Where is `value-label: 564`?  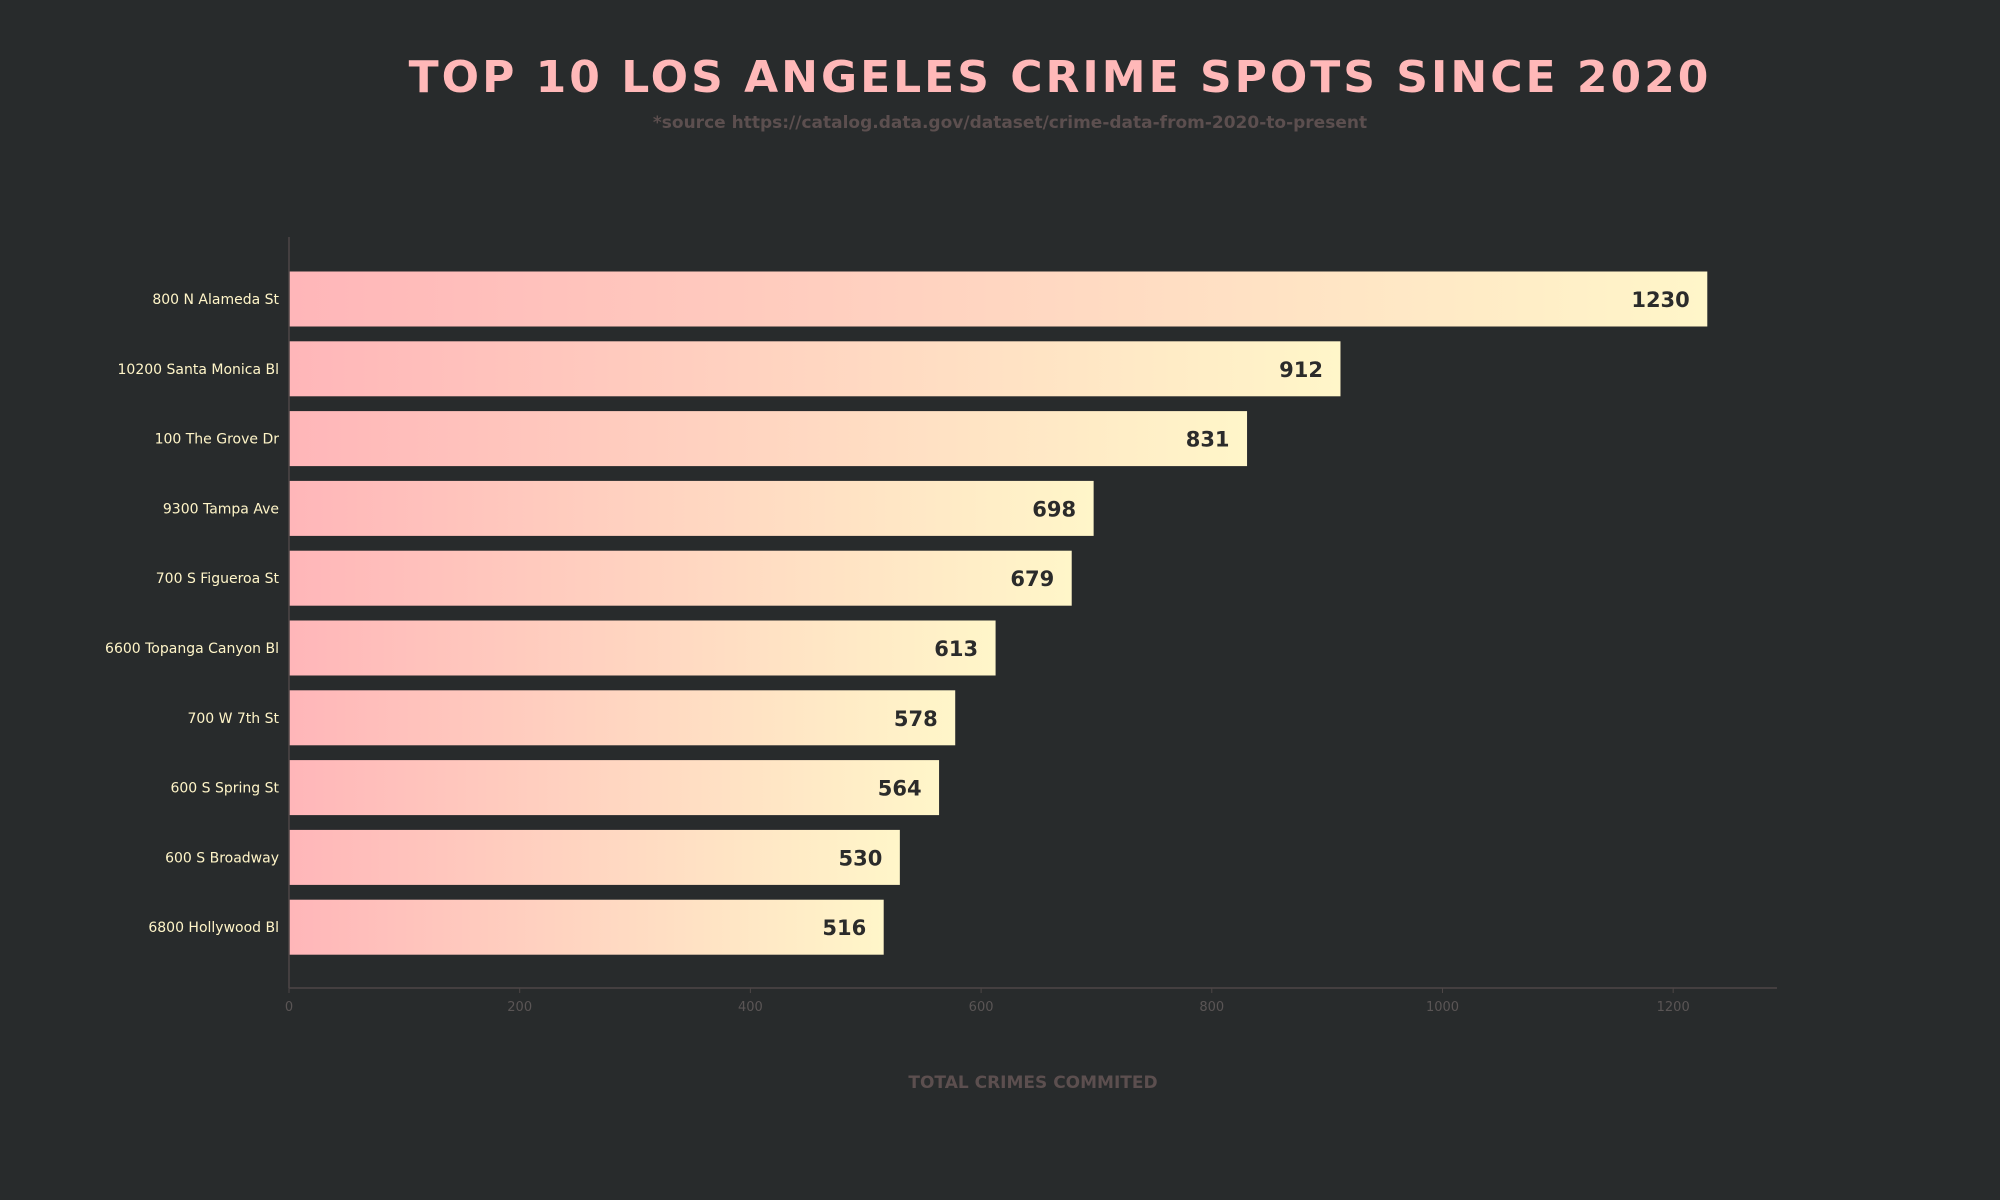 value-label: 564 is located at coordinates (900, 789).